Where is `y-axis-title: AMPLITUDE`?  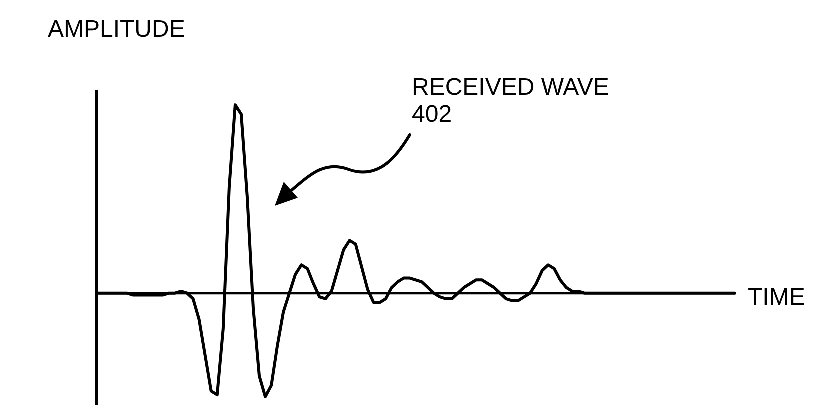 y-axis-title: AMPLITUDE is located at coordinates (117, 30).